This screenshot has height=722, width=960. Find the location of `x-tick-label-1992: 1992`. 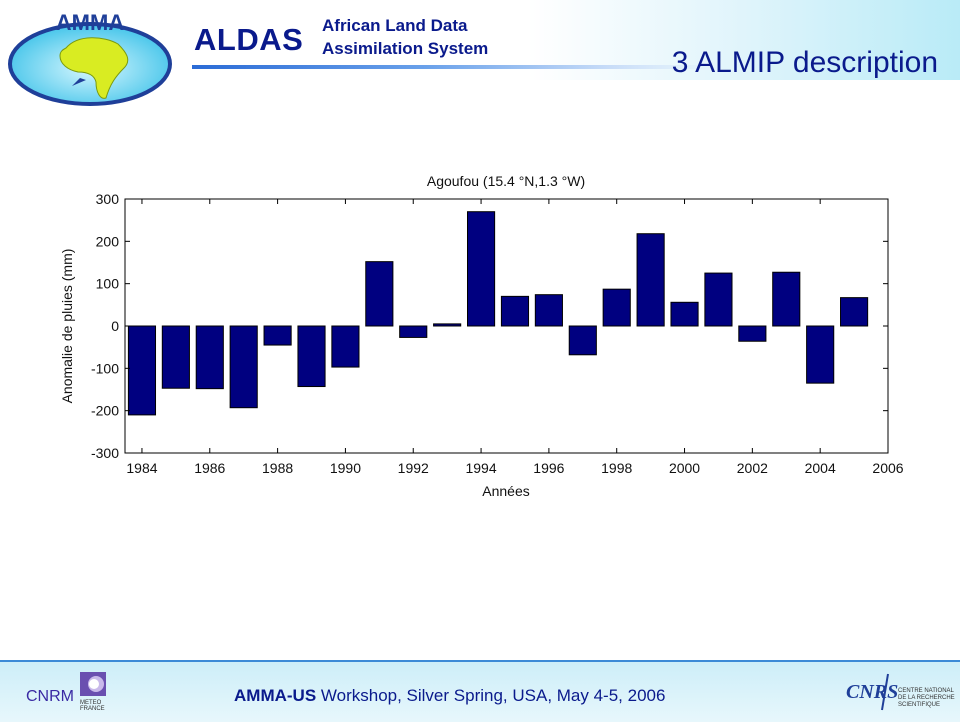

x-tick-label-1992: 1992 is located at coordinates (413, 468).